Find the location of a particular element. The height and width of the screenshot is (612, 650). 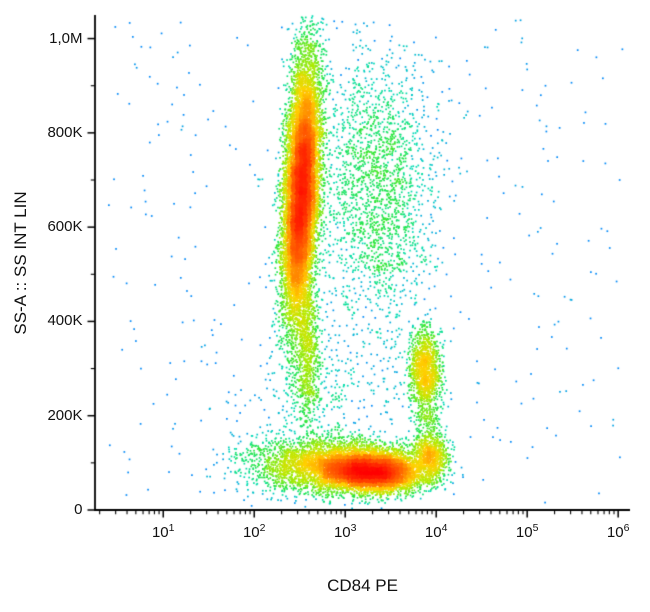

x-axis-title: CD84 PE is located at coordinates (362, 585).